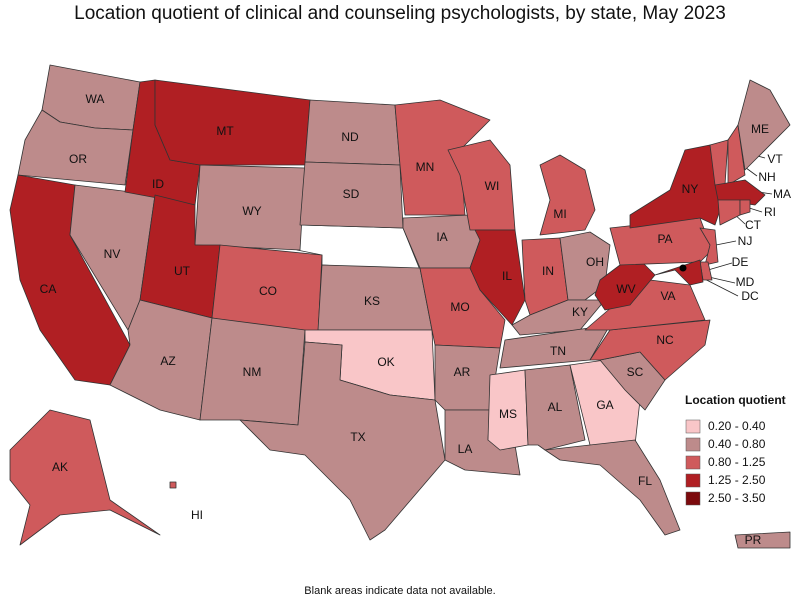 Image resolution: width=800 pixels, height=600 pixels. What do you see at coordinates (182, 271) in the screenshot?
I see `state-label: UT` at bounding box center [182, 271].